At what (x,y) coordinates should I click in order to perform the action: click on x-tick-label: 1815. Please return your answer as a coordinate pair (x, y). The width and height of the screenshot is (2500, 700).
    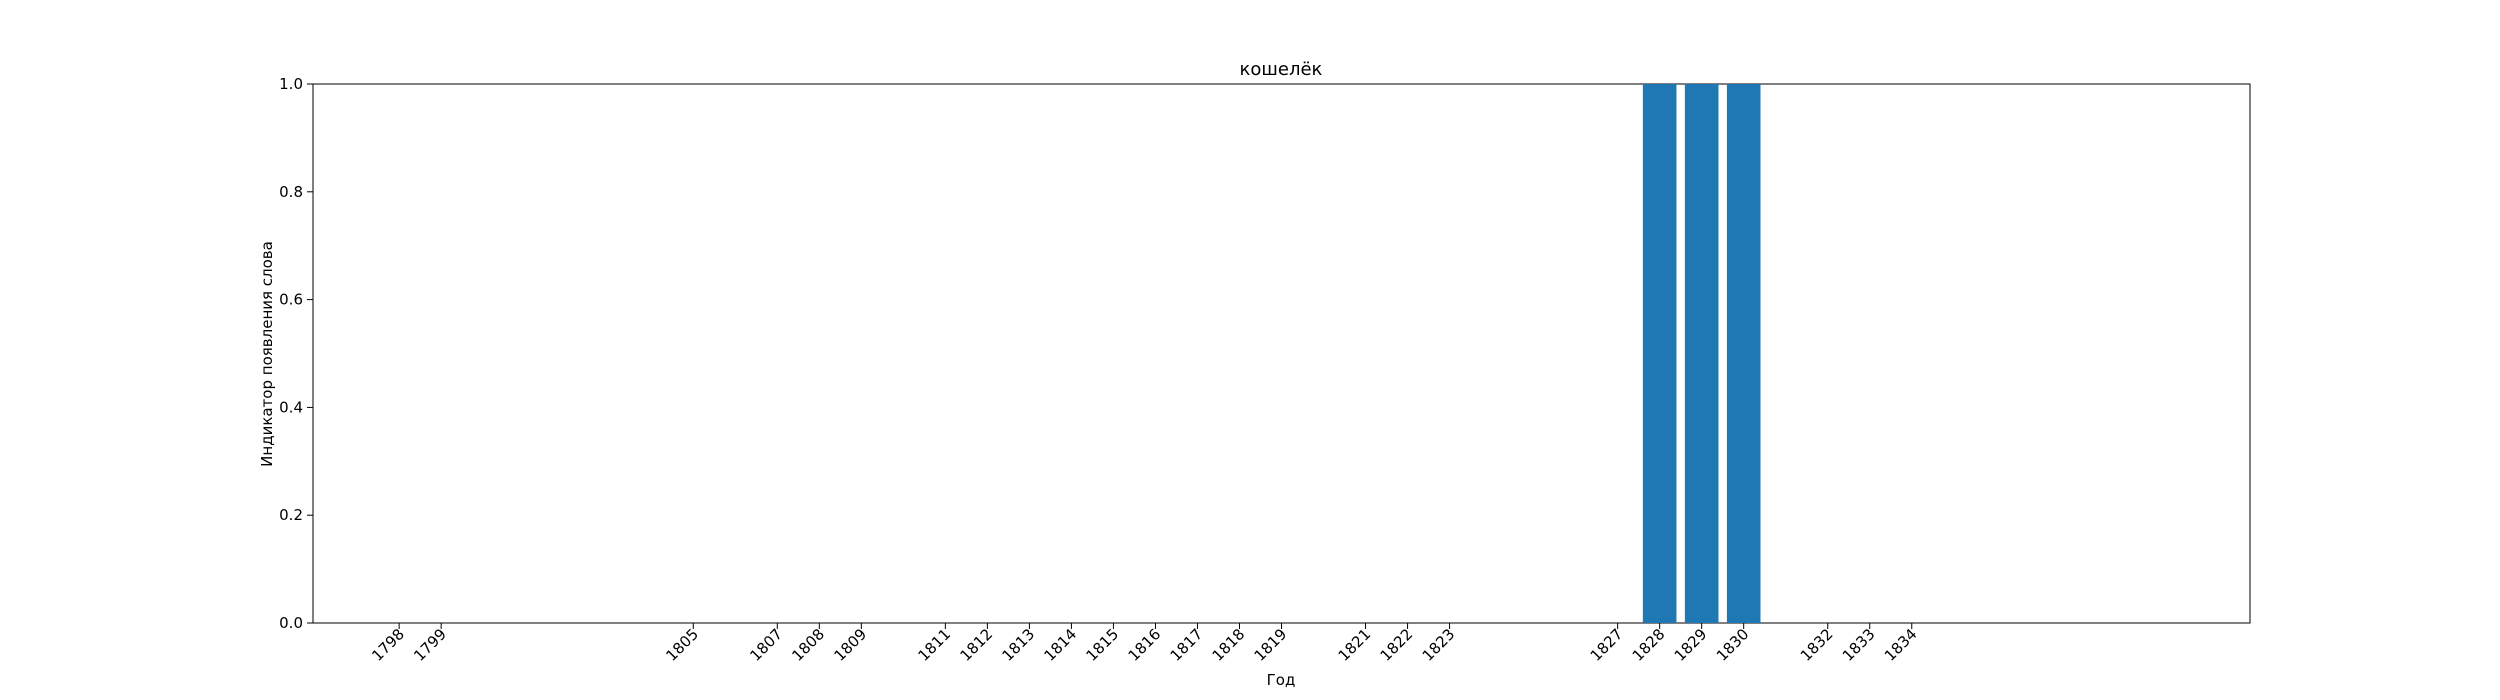
    Looking at the image, I should click on (1103, 645).